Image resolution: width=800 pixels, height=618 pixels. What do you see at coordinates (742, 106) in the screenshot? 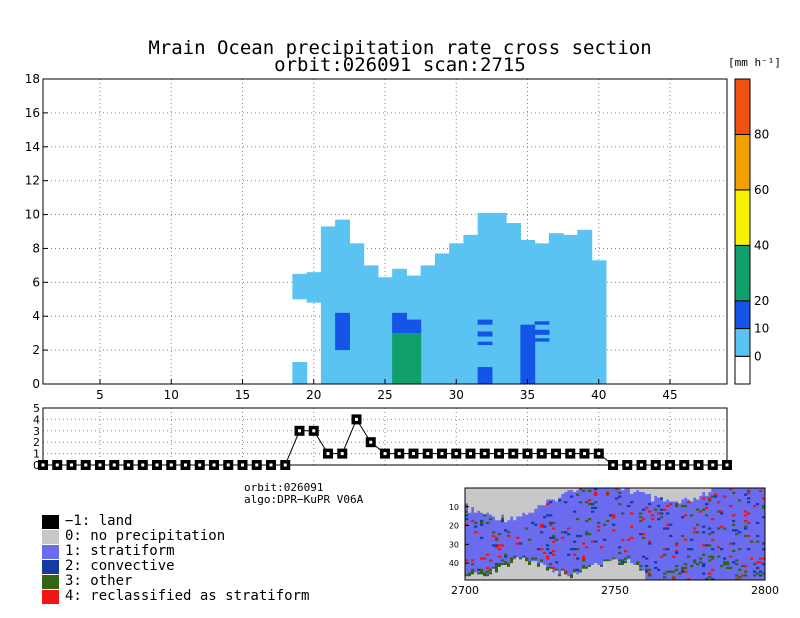
I see `colorbar-swatch` at bounding box center [742, 106].